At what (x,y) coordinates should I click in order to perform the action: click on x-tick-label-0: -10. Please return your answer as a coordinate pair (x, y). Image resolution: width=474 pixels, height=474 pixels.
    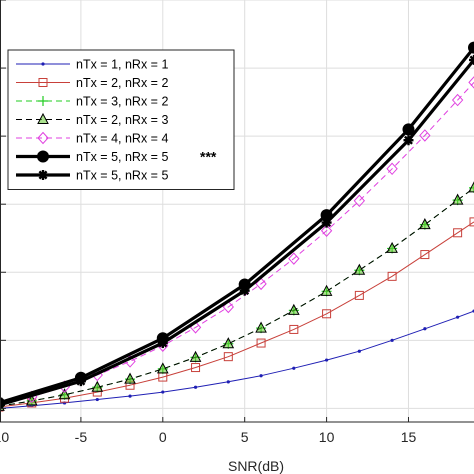
    Looking at the image, I should click on (4, 437).